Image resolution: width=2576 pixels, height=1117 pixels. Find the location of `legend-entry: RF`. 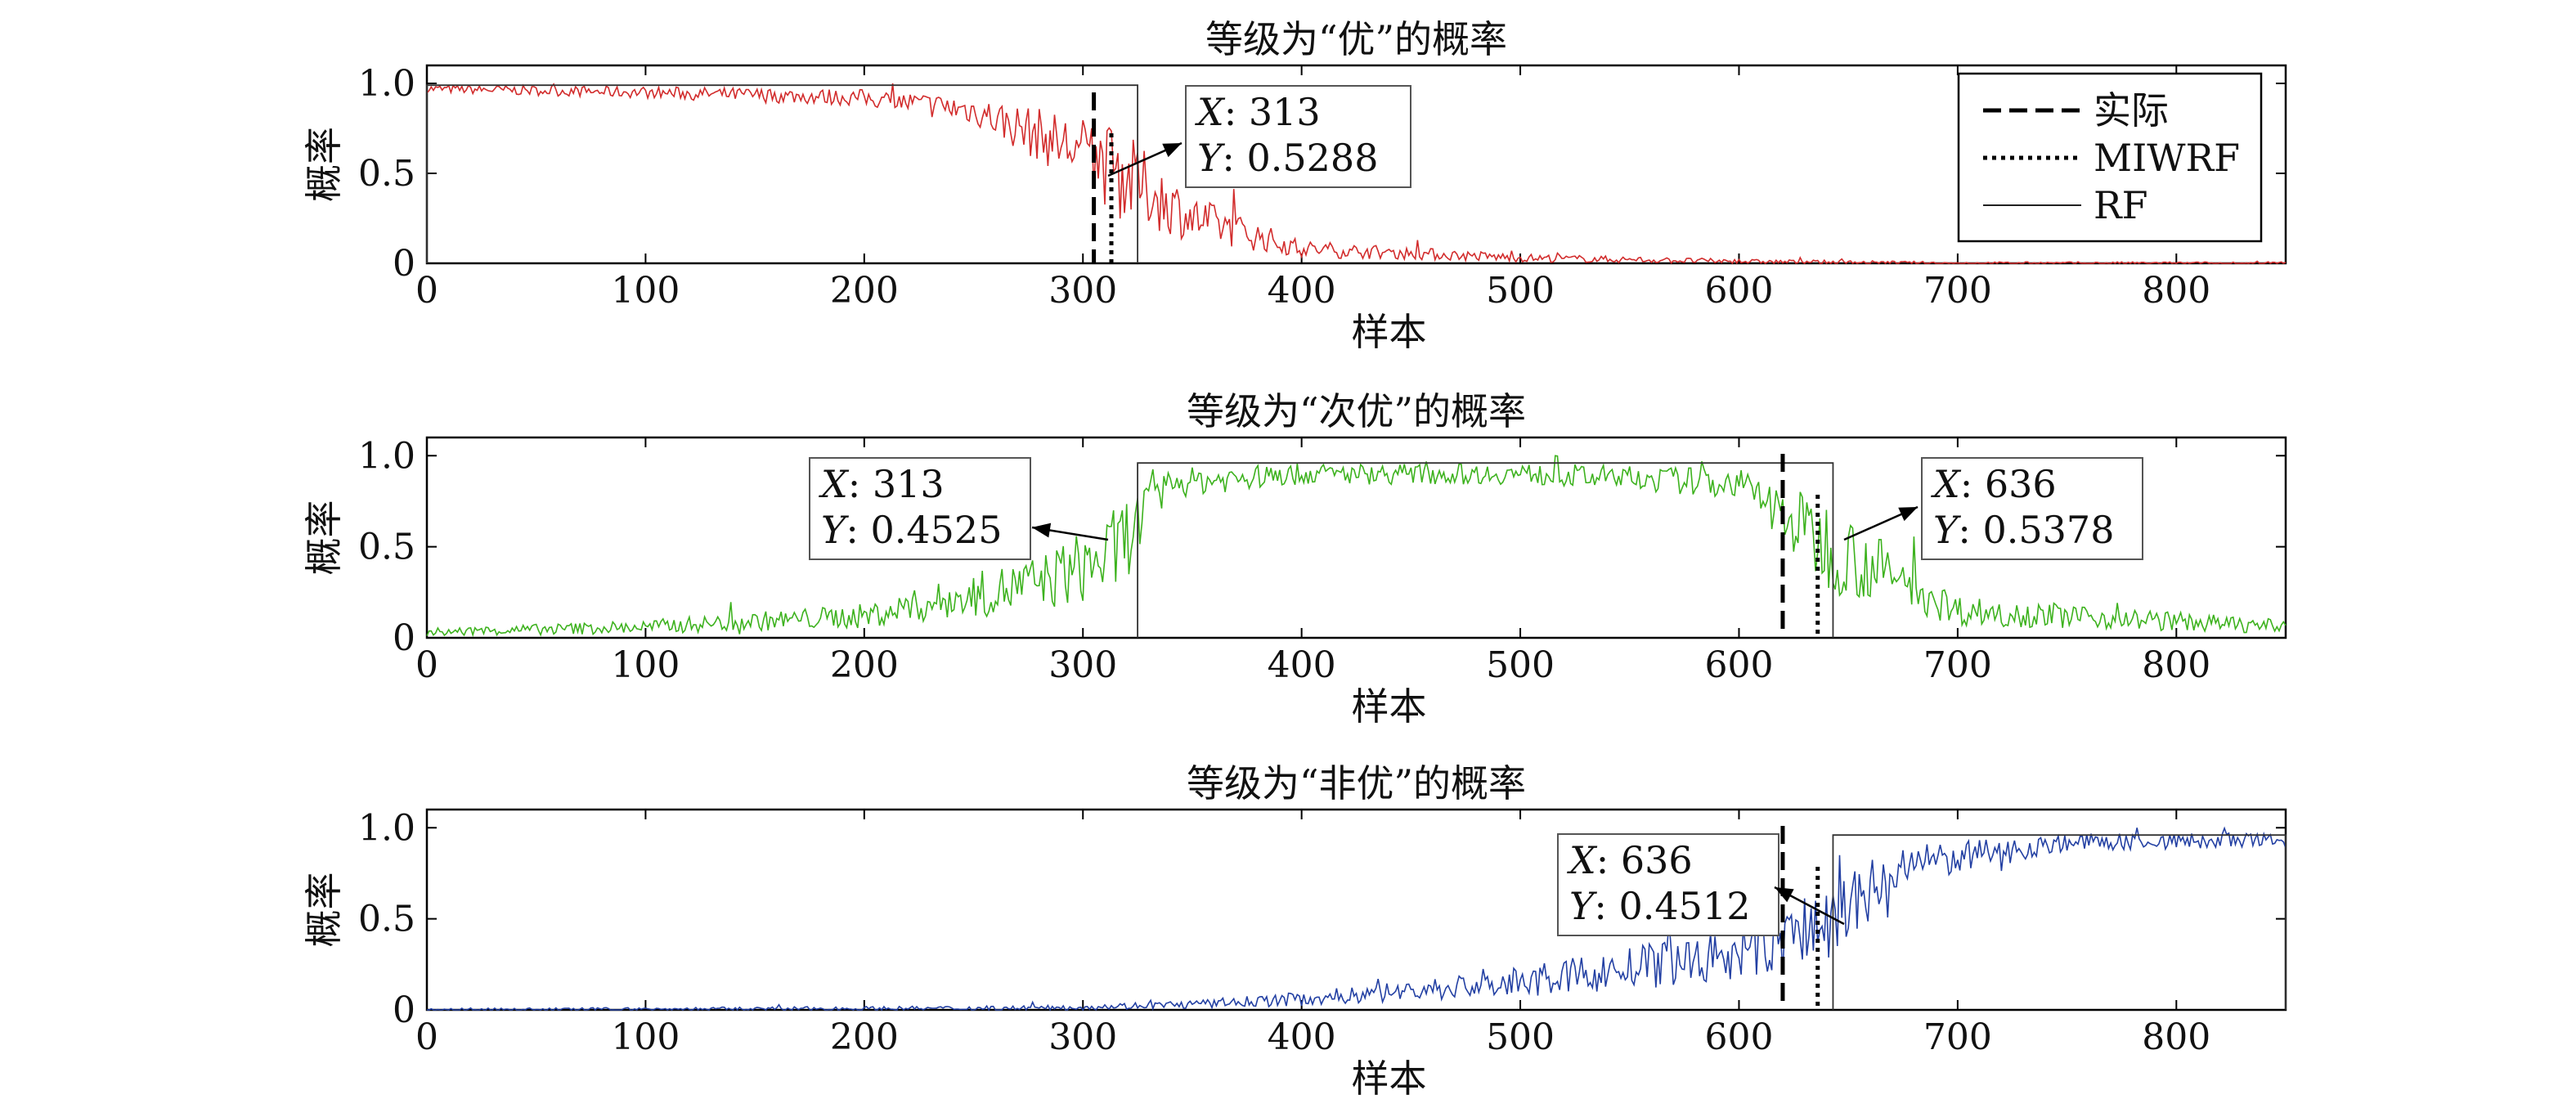

legend-entry: RF is located at coordinates (2121, 205).